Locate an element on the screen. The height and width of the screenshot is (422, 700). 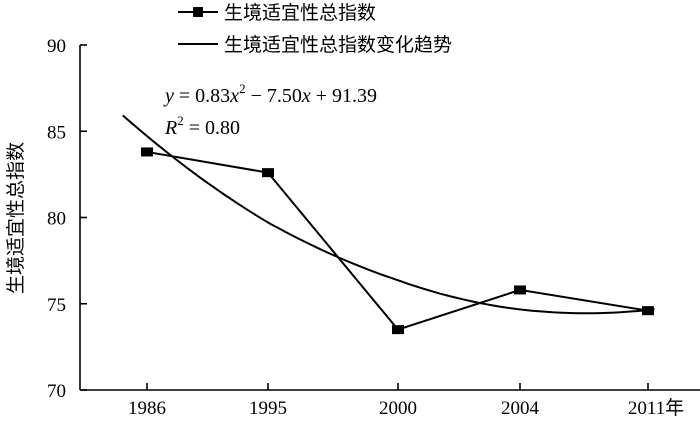
eq-coef-a: 0.83 is located at coordinates (212, 96).